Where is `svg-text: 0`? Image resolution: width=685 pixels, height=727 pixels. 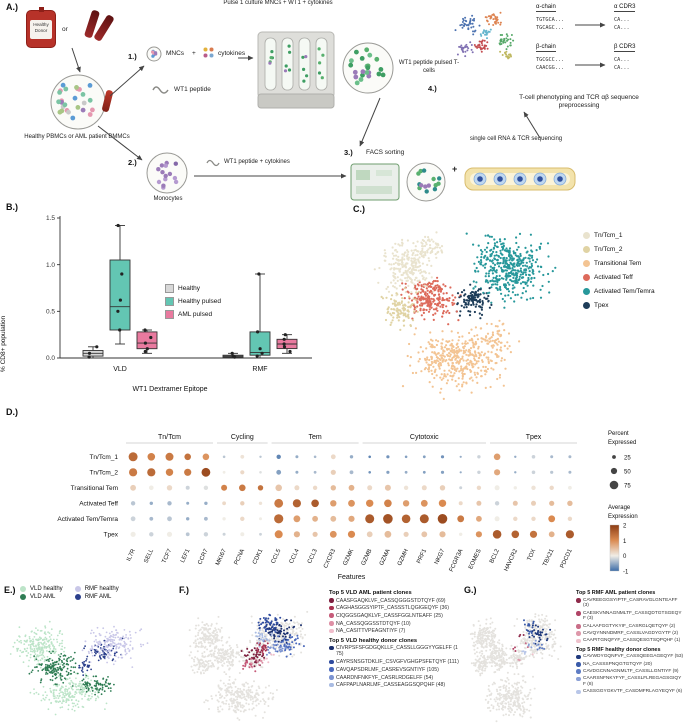
svg-text: 0 is located at coordinates (625, 557).